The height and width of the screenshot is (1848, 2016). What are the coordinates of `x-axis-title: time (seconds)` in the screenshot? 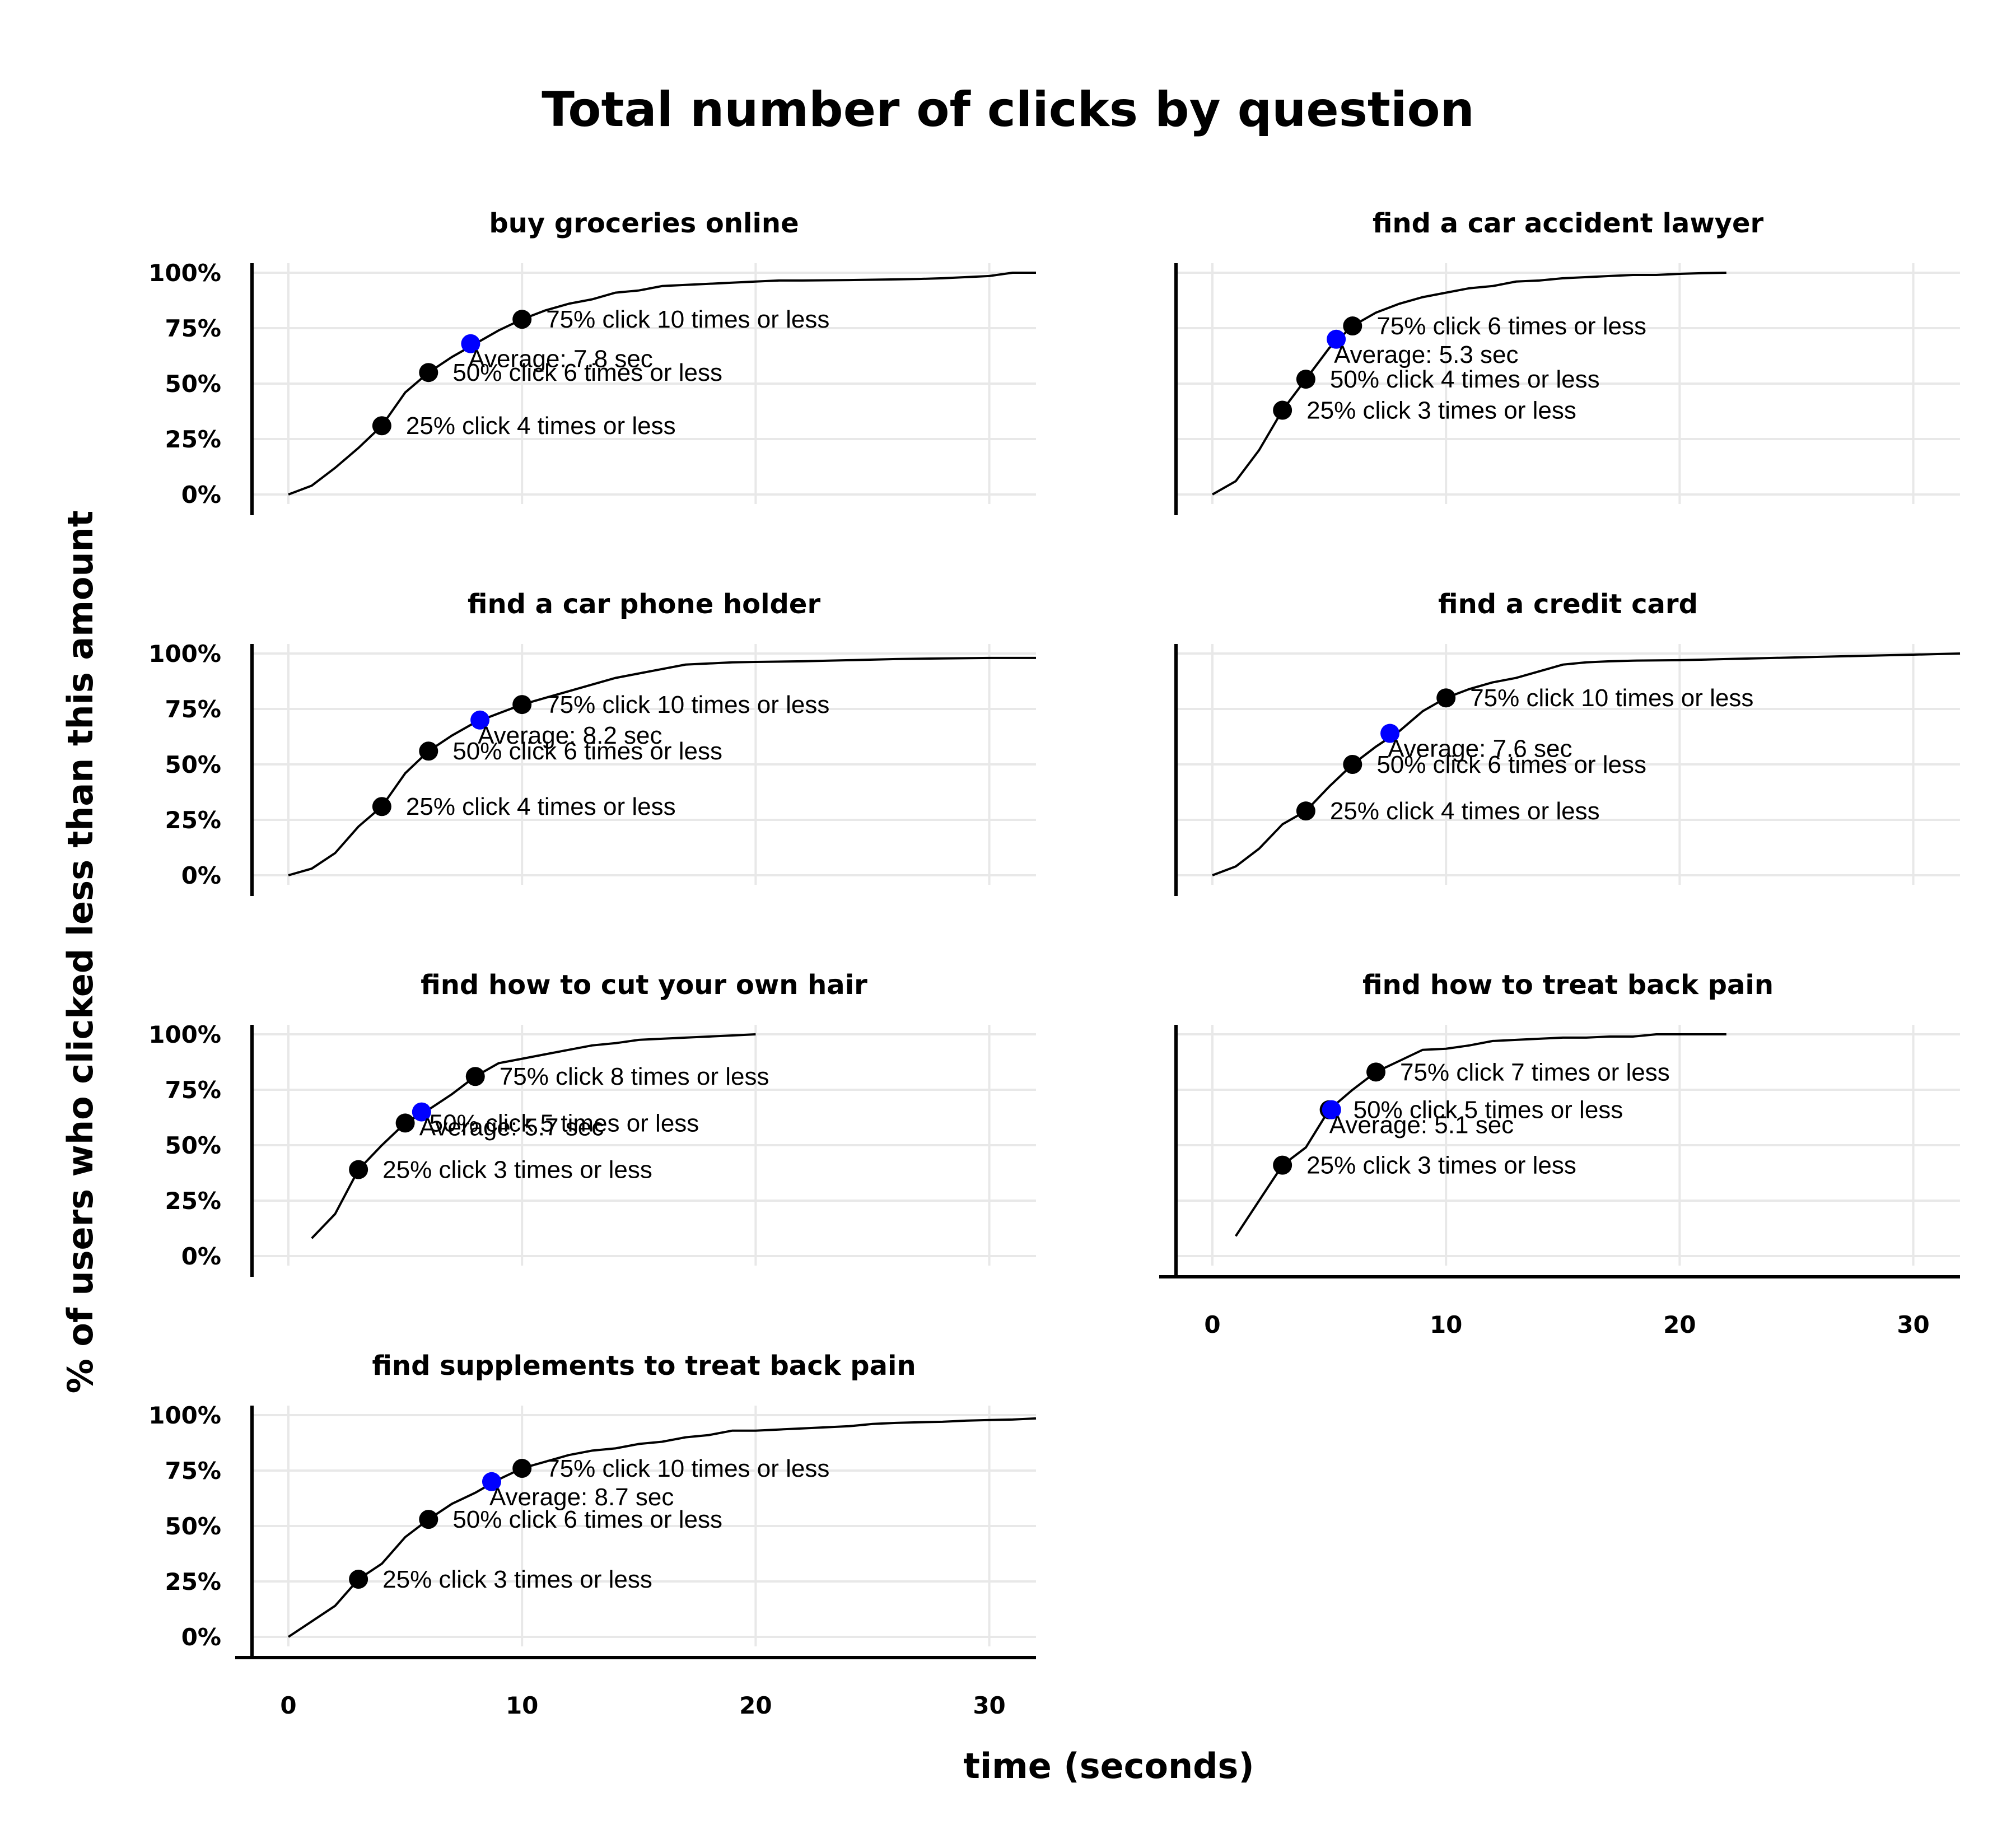 It's located at (1109, 1766).